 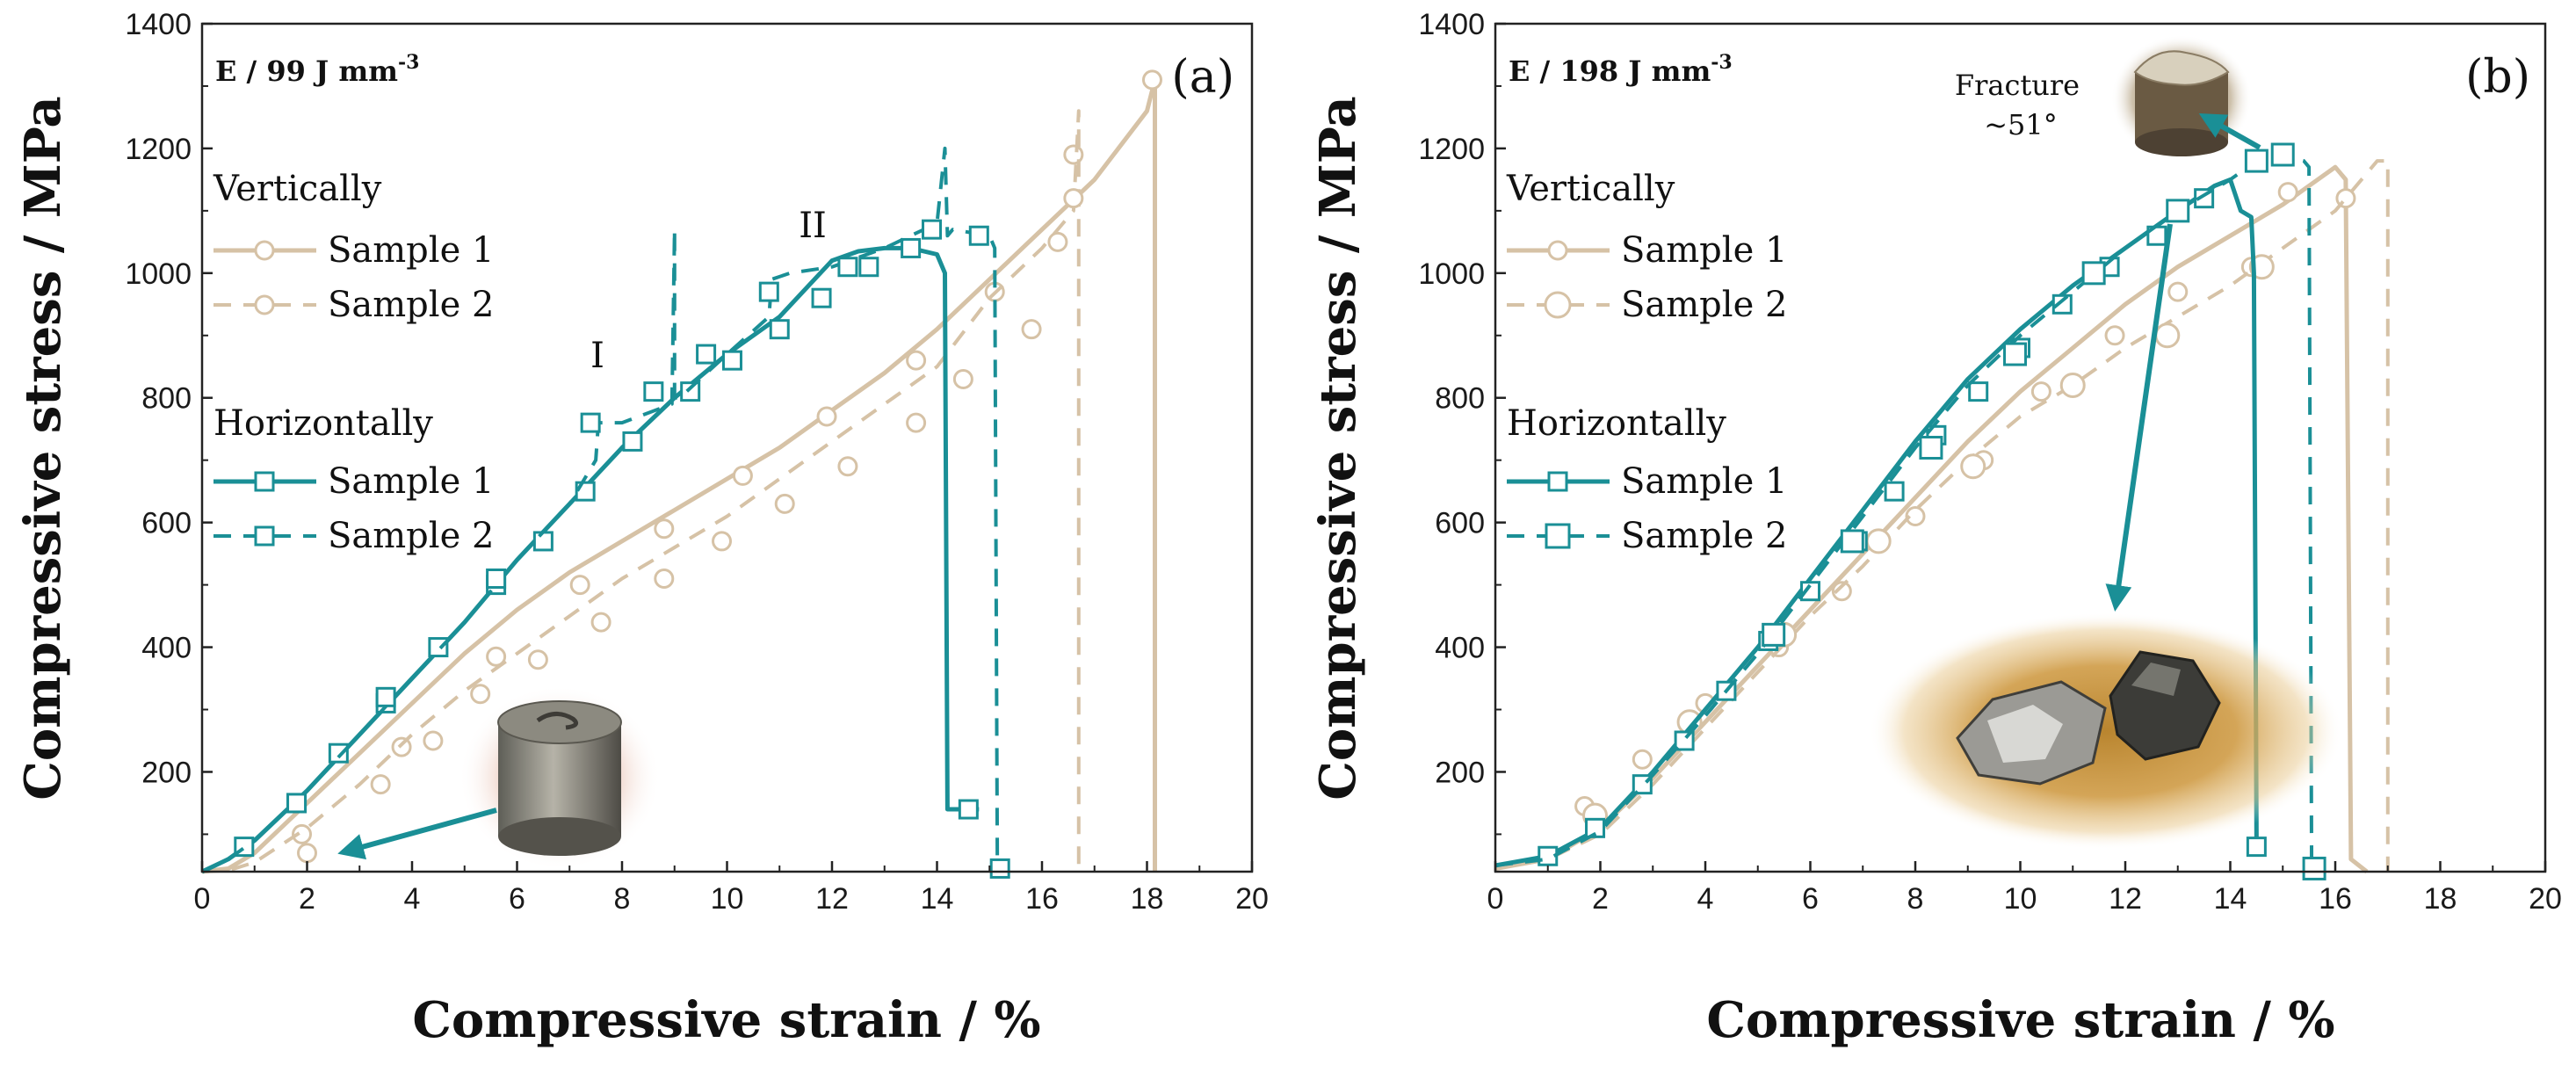 I want to click on y-ticks-b: 200 400 600 800 1000 1200 1400, so click(x=1462, y=422).